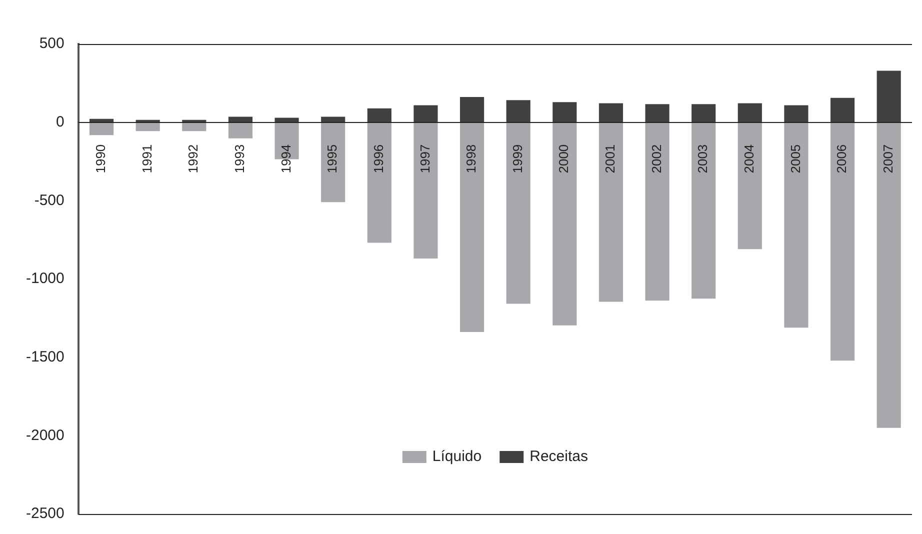 Image resolution: width=922 pixels, height=534 pixels. Describe the element at coordinates (286, 159) in the screenshot. I see `x-tick-label: 1994` at that location.